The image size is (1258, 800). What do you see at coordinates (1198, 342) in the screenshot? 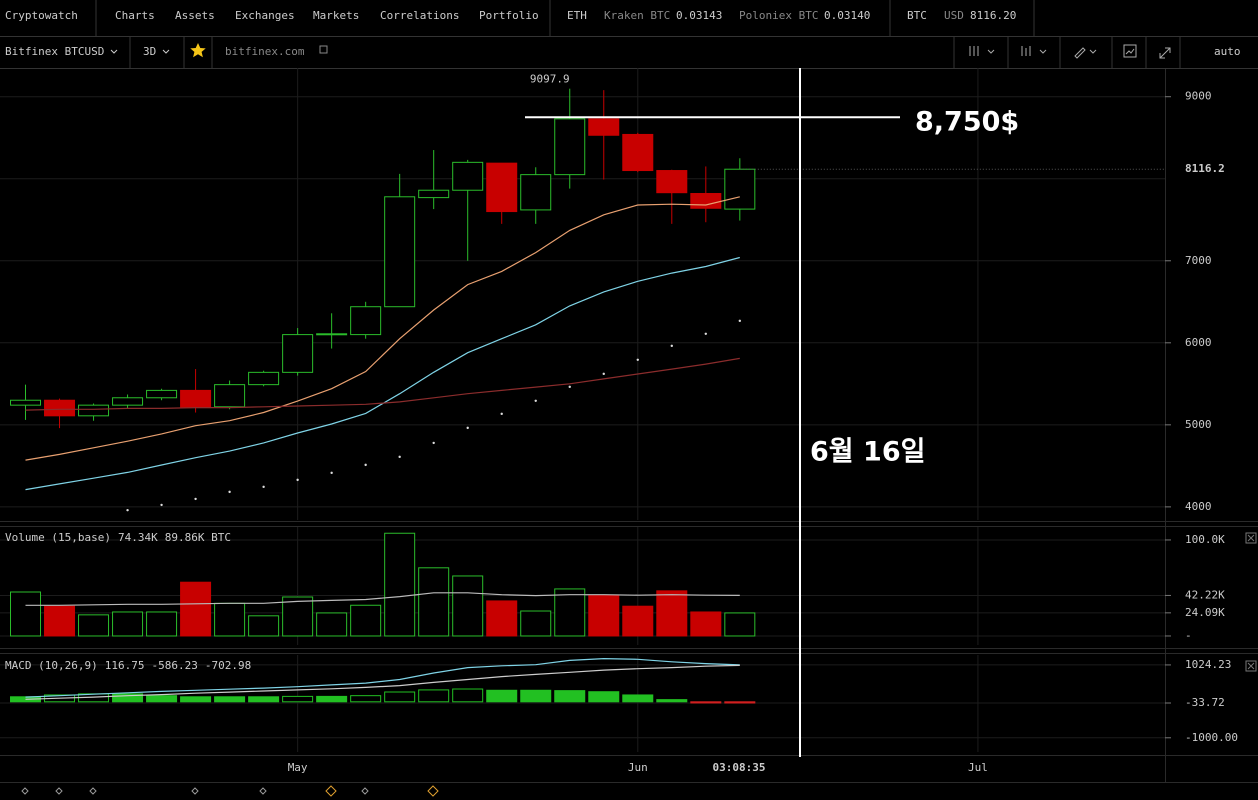
I see `y-tick-label: 6000` at bounding box center [1198, 342].